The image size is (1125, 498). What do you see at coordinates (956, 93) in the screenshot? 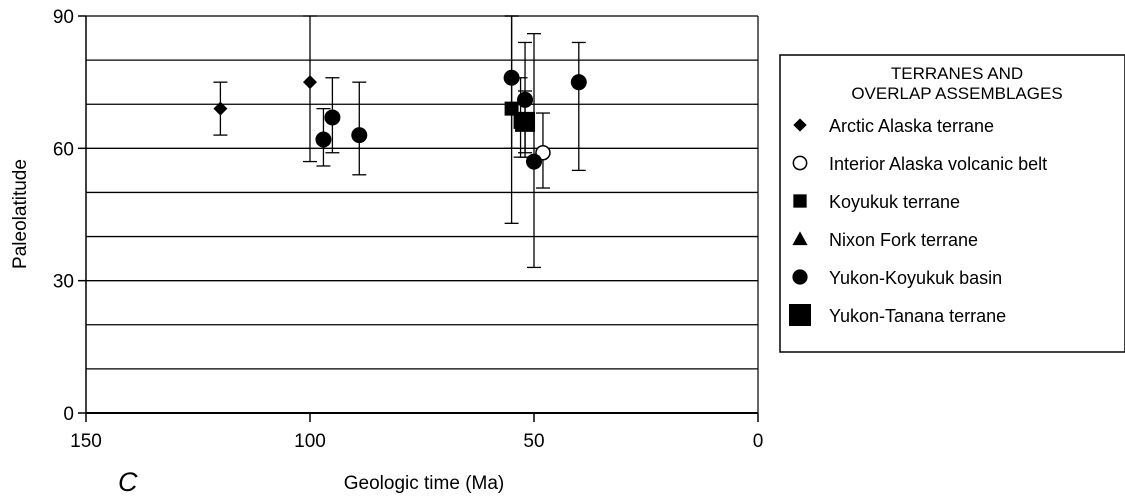
I see `legend-title-line-2: OVERLAP ASSEMBLAGES` at bounding box center [956, 93].